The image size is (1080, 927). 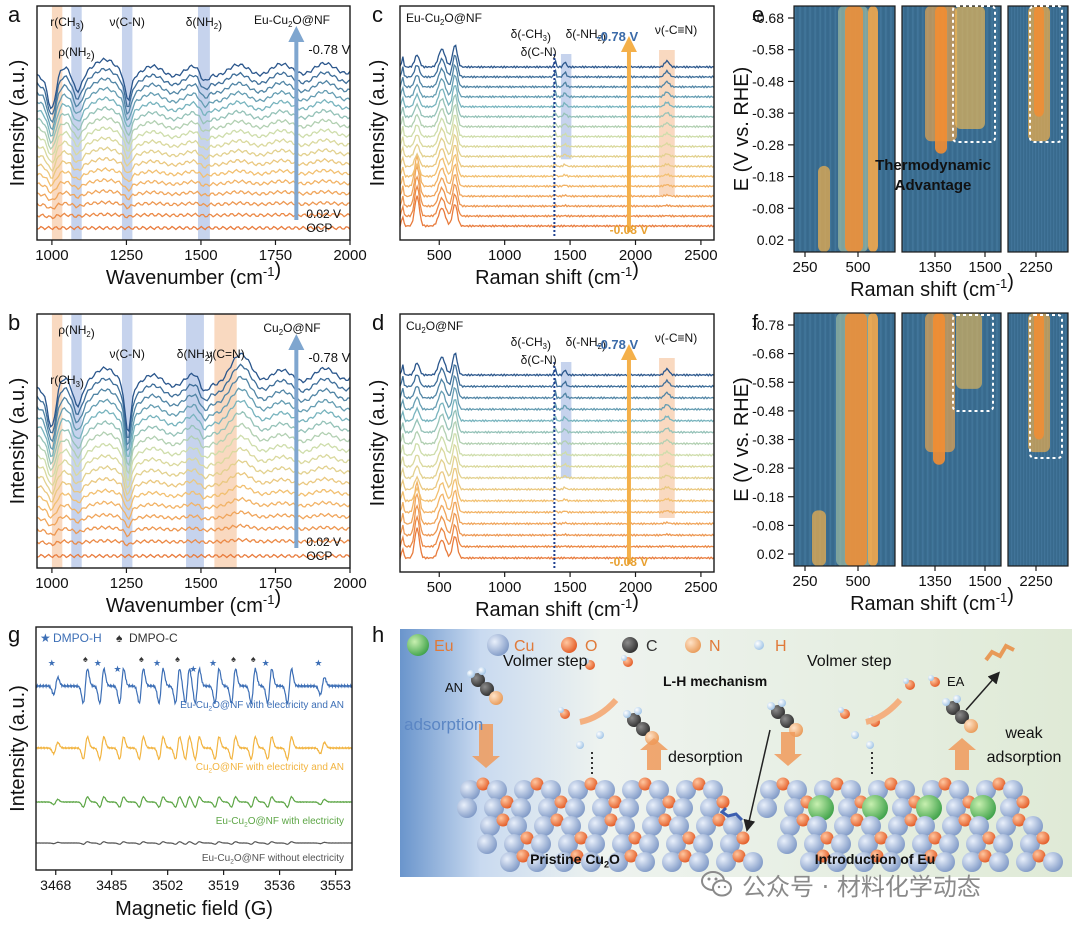 I want to click on panel-e-map-1-frame, so click(x=951, y=129).